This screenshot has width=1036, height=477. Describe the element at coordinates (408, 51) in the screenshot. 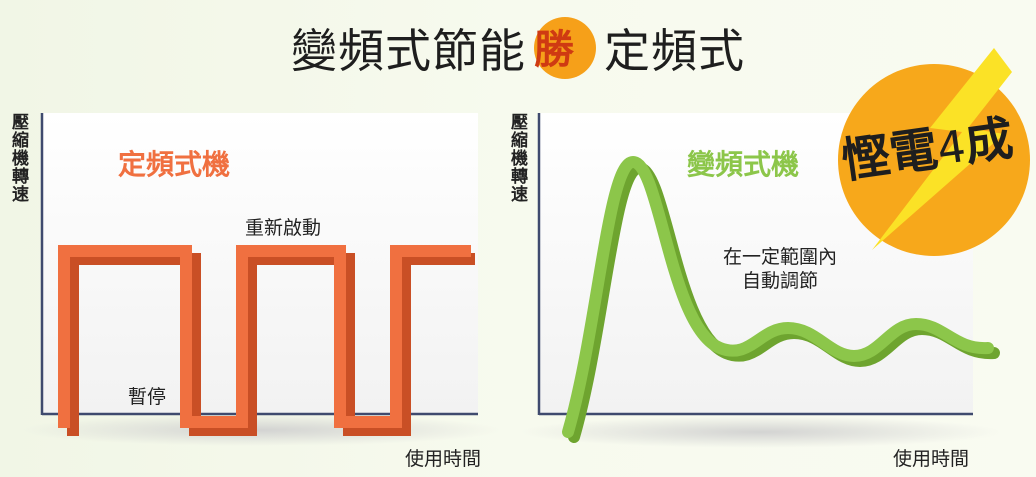

I see `title-part1: 變頻式節能` at that location.